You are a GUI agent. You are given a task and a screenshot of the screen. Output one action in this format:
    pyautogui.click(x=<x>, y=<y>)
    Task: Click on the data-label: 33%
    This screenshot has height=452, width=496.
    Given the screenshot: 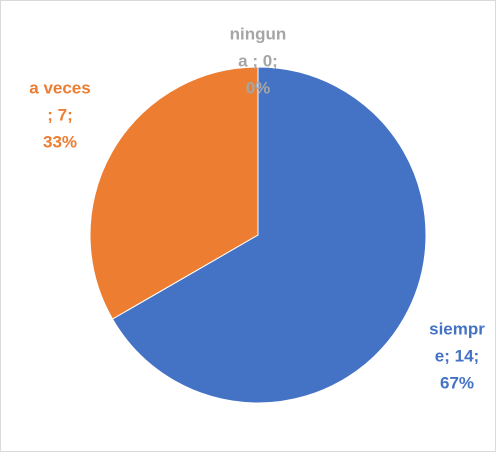 What is the action you would take?
    pyautogui.click(x=60, y=141)
    